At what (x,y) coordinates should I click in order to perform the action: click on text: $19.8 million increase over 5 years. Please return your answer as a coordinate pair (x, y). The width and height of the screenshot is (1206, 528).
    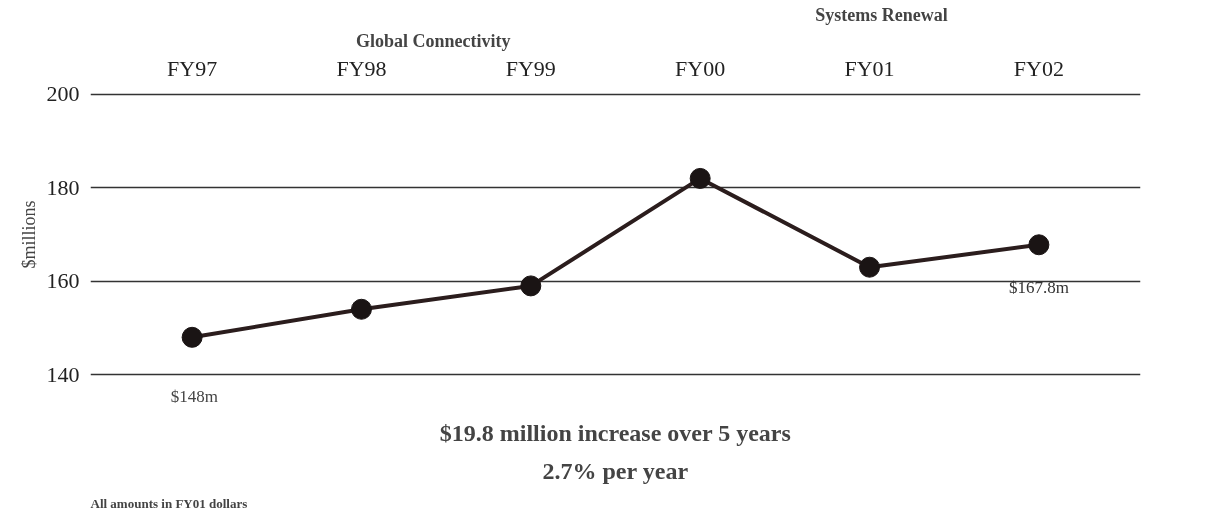
    Looking at the image, I should click on (615, 432).